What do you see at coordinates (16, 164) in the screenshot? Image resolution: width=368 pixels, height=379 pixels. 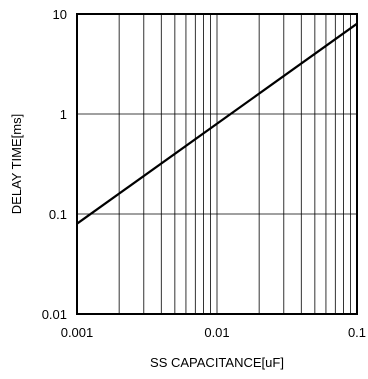 I see `y-axis-title: DELAY TIME[ms]` at bounding box center [16, 164].